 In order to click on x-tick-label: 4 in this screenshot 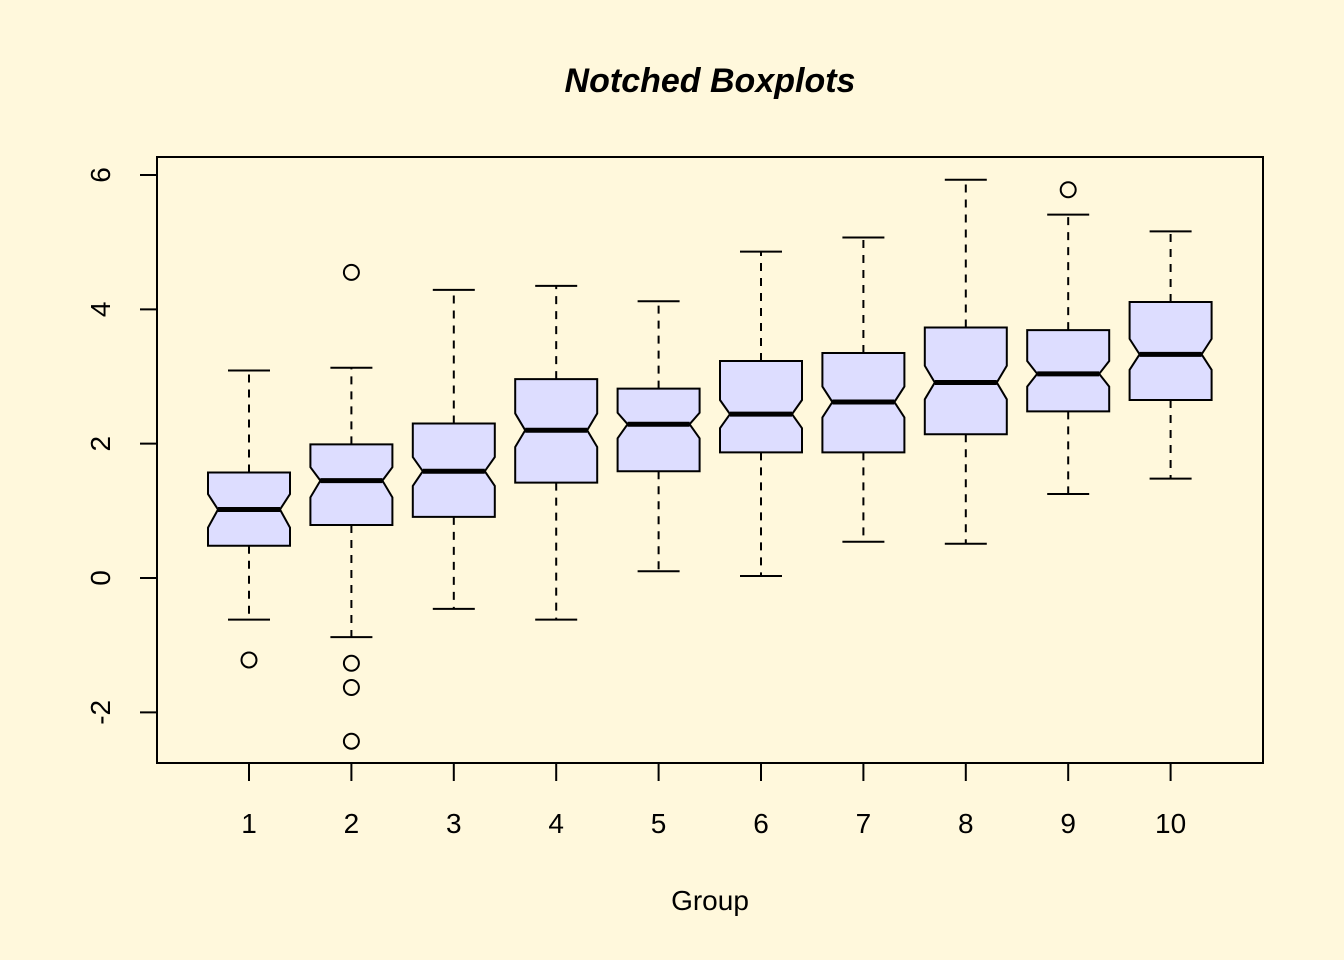, I will do `click(556, 823)`.